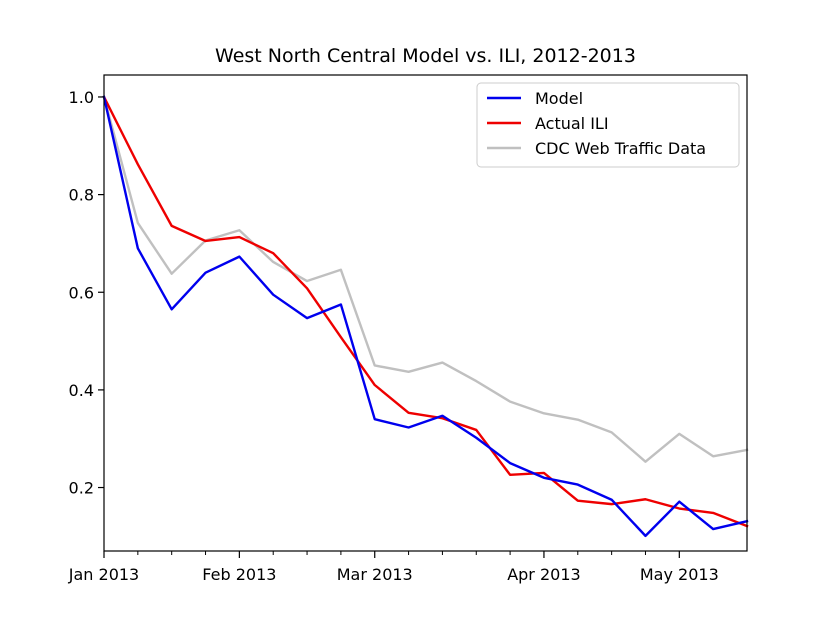  What do you see at coordinates (620, 148) in the screenshot?
I see `legend-label: CDC Web Traffic Data` at bounding box center [620, 148].